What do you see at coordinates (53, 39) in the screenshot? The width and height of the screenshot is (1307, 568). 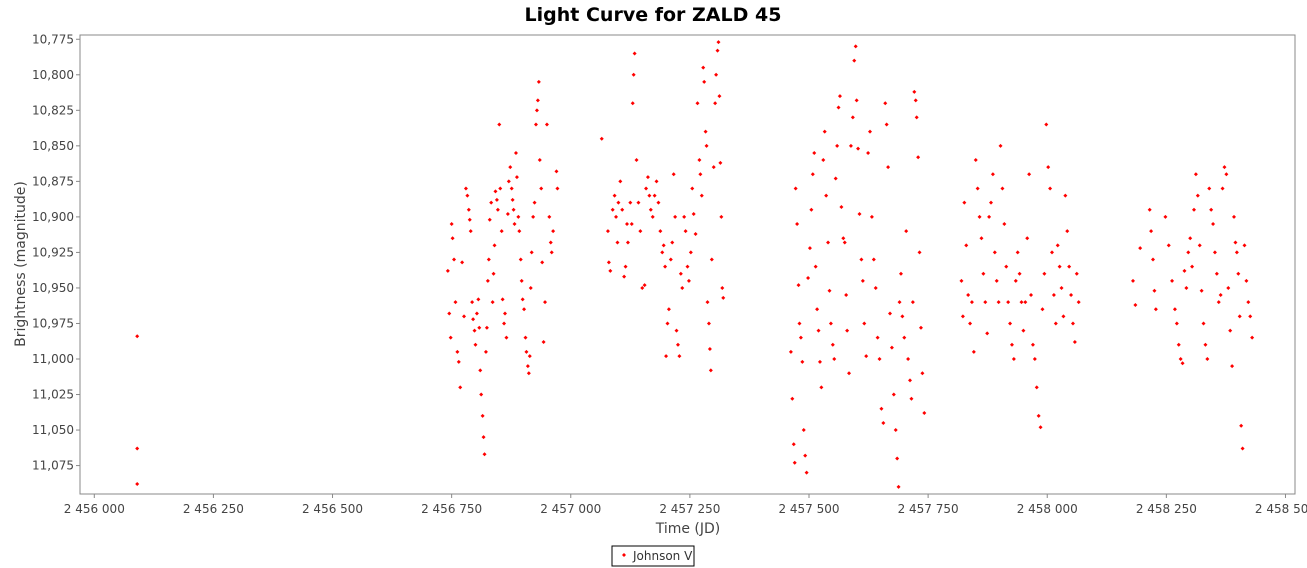 I see `y-tick-label: 10,775` at bounding box center [53, 39].